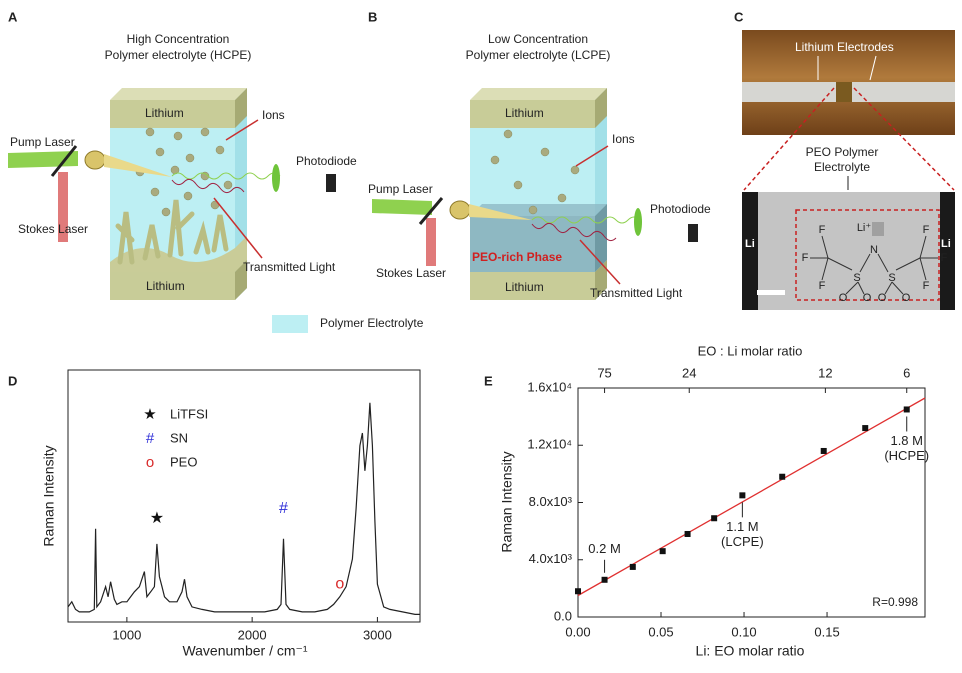  I want to click on label: Lithium Electrodes, so click(844, 47).